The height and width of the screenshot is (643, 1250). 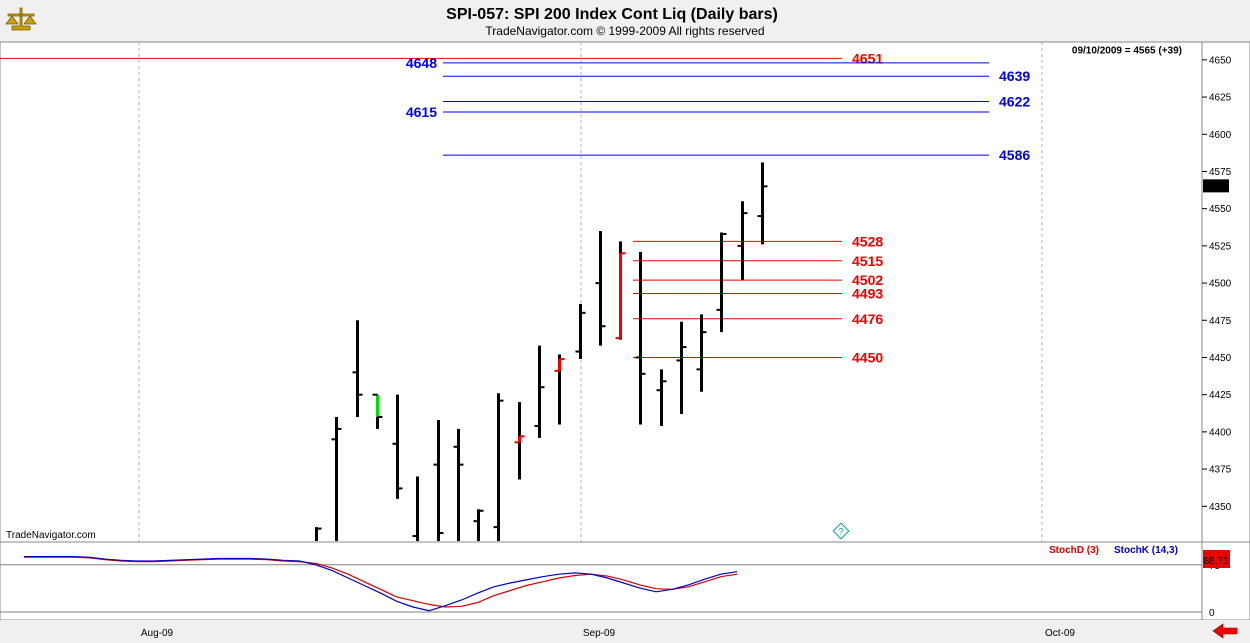 What do you see at coordinates (1220, 507) in the screenshot?
I see `y-tick-label: 4350` at bounding box center [1220, 507].